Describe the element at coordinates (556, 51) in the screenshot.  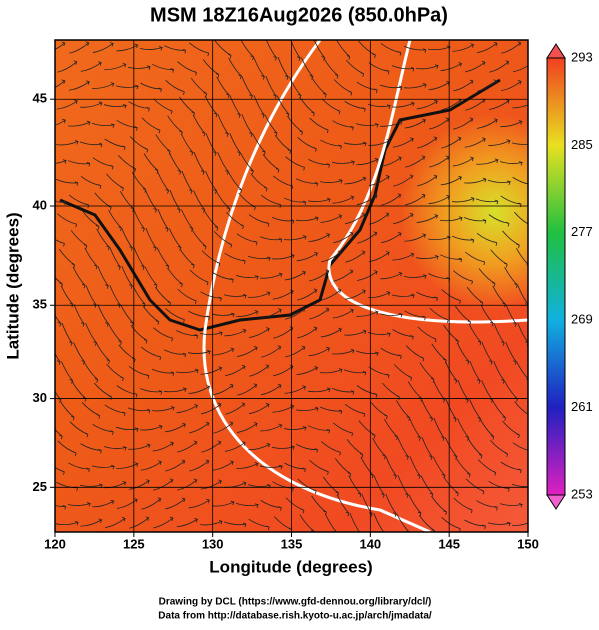
I see `colorbar-max-arrow` at that location.